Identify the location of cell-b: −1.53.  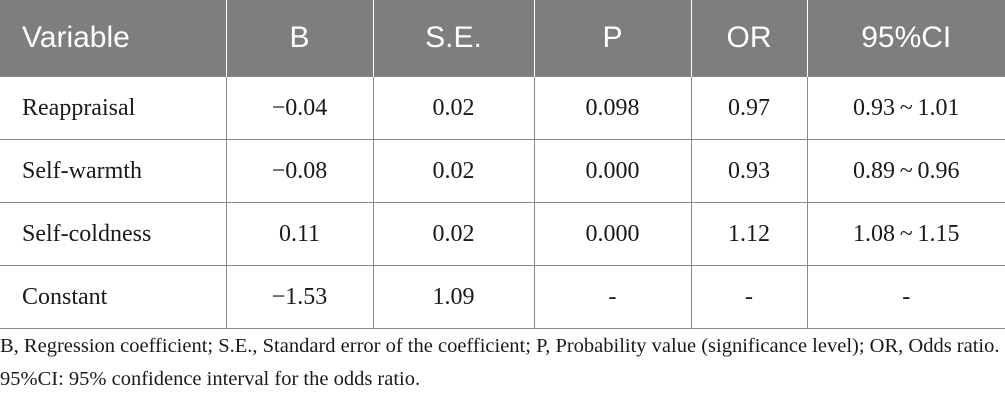
(299, 297).